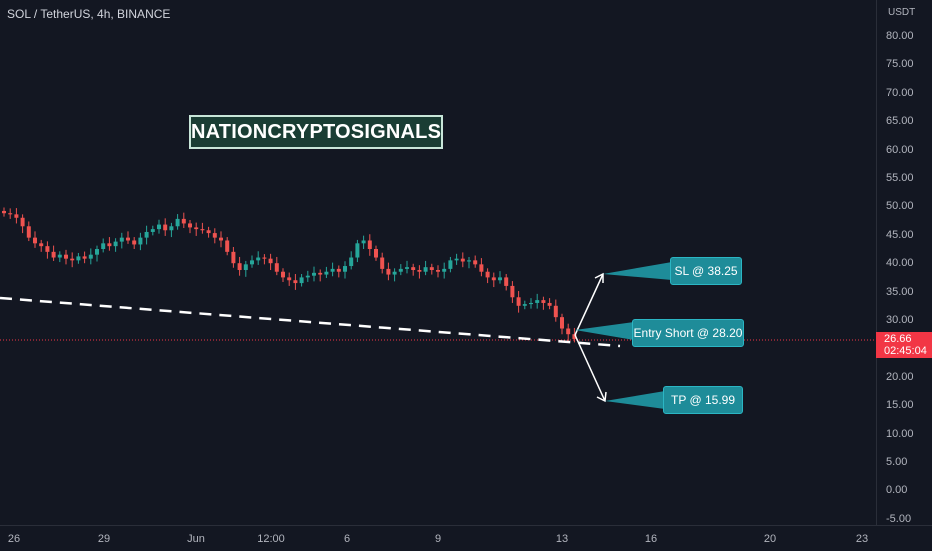 This screenshot has height=551, width=932. What do you see at coordinates (590, 337) in the screenshot?
I see `trade-arrows` at bounding box center [590, 337].